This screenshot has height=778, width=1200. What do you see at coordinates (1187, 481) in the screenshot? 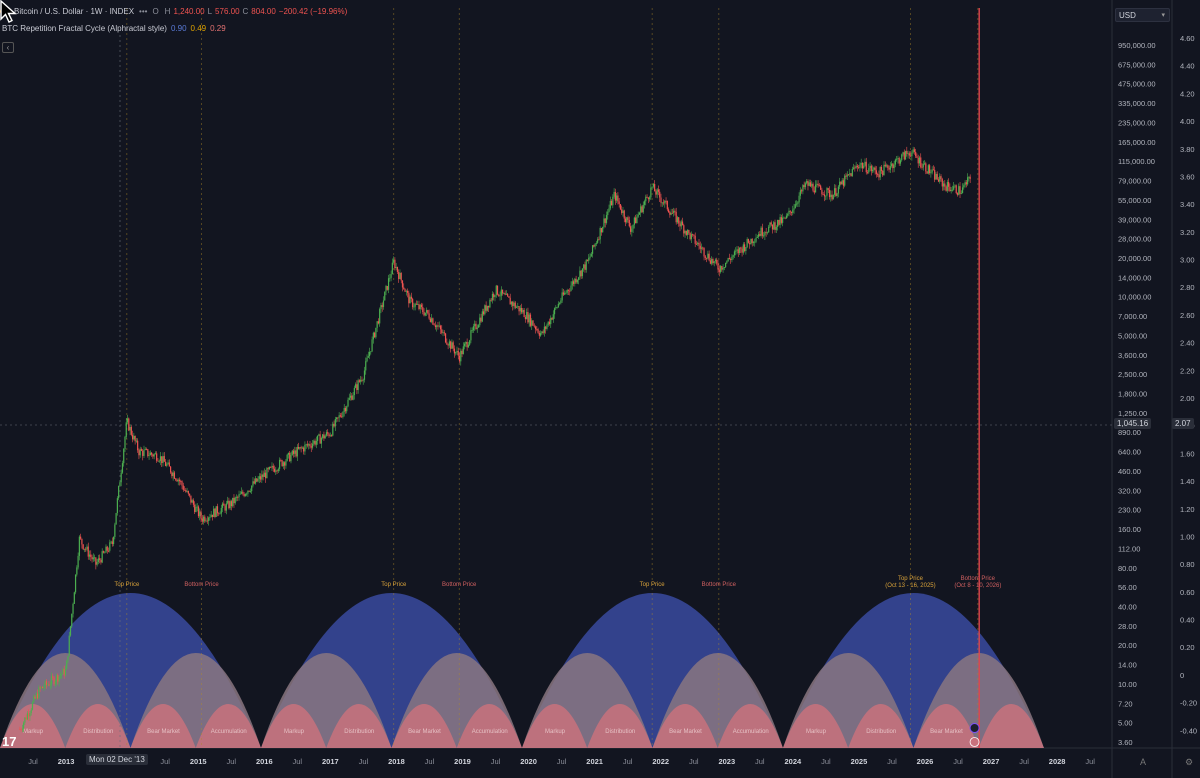
I see `osc-tick-label: 1.40` at bounding box center [1187, 481].